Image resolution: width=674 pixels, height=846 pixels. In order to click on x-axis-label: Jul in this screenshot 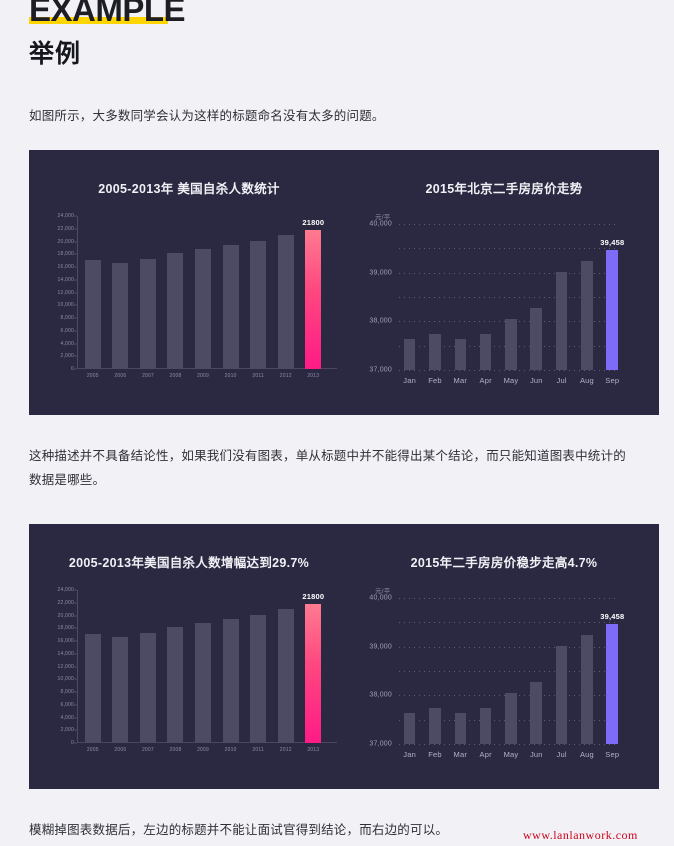, I will do `click(561, 380)`.